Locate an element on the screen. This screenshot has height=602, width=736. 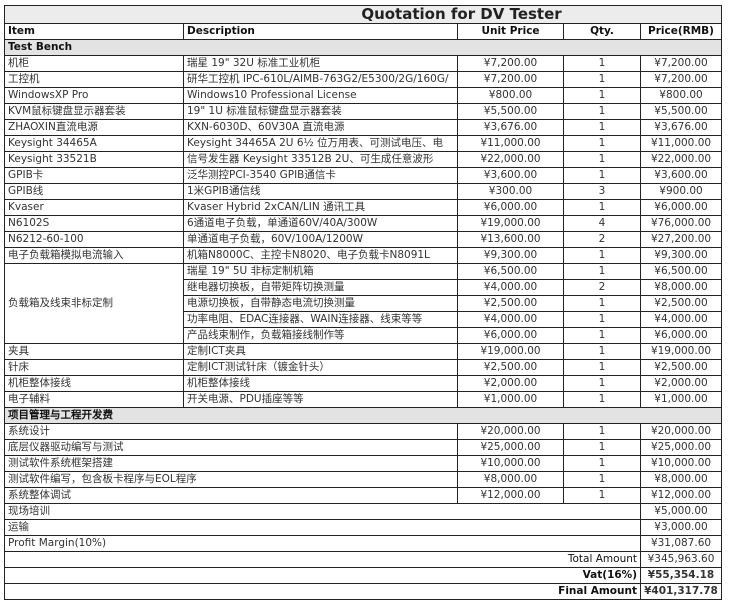
item-cell: Keysight 34465A is located at coordinates (94, 143).